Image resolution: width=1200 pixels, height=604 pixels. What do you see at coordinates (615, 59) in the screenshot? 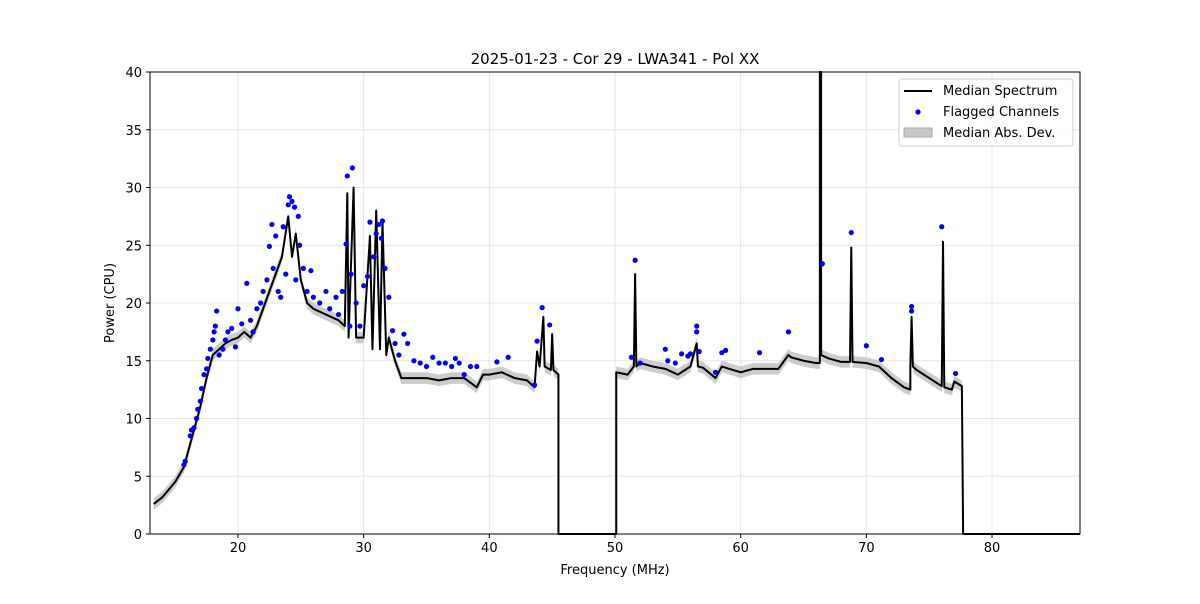
I see `chart-title: 2025-01-23 - Cor 29 - LWA341 - Pol XX` at bounding box center [615, 59].